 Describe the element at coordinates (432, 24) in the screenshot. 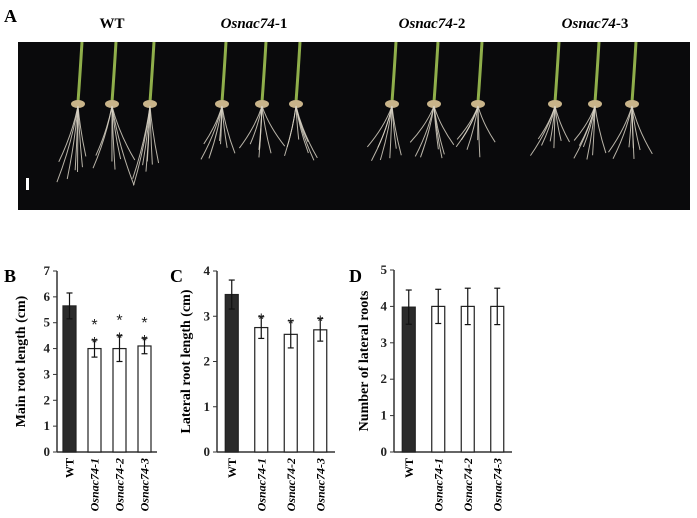

I see `genotype-label: Osnac74-2` at that location.